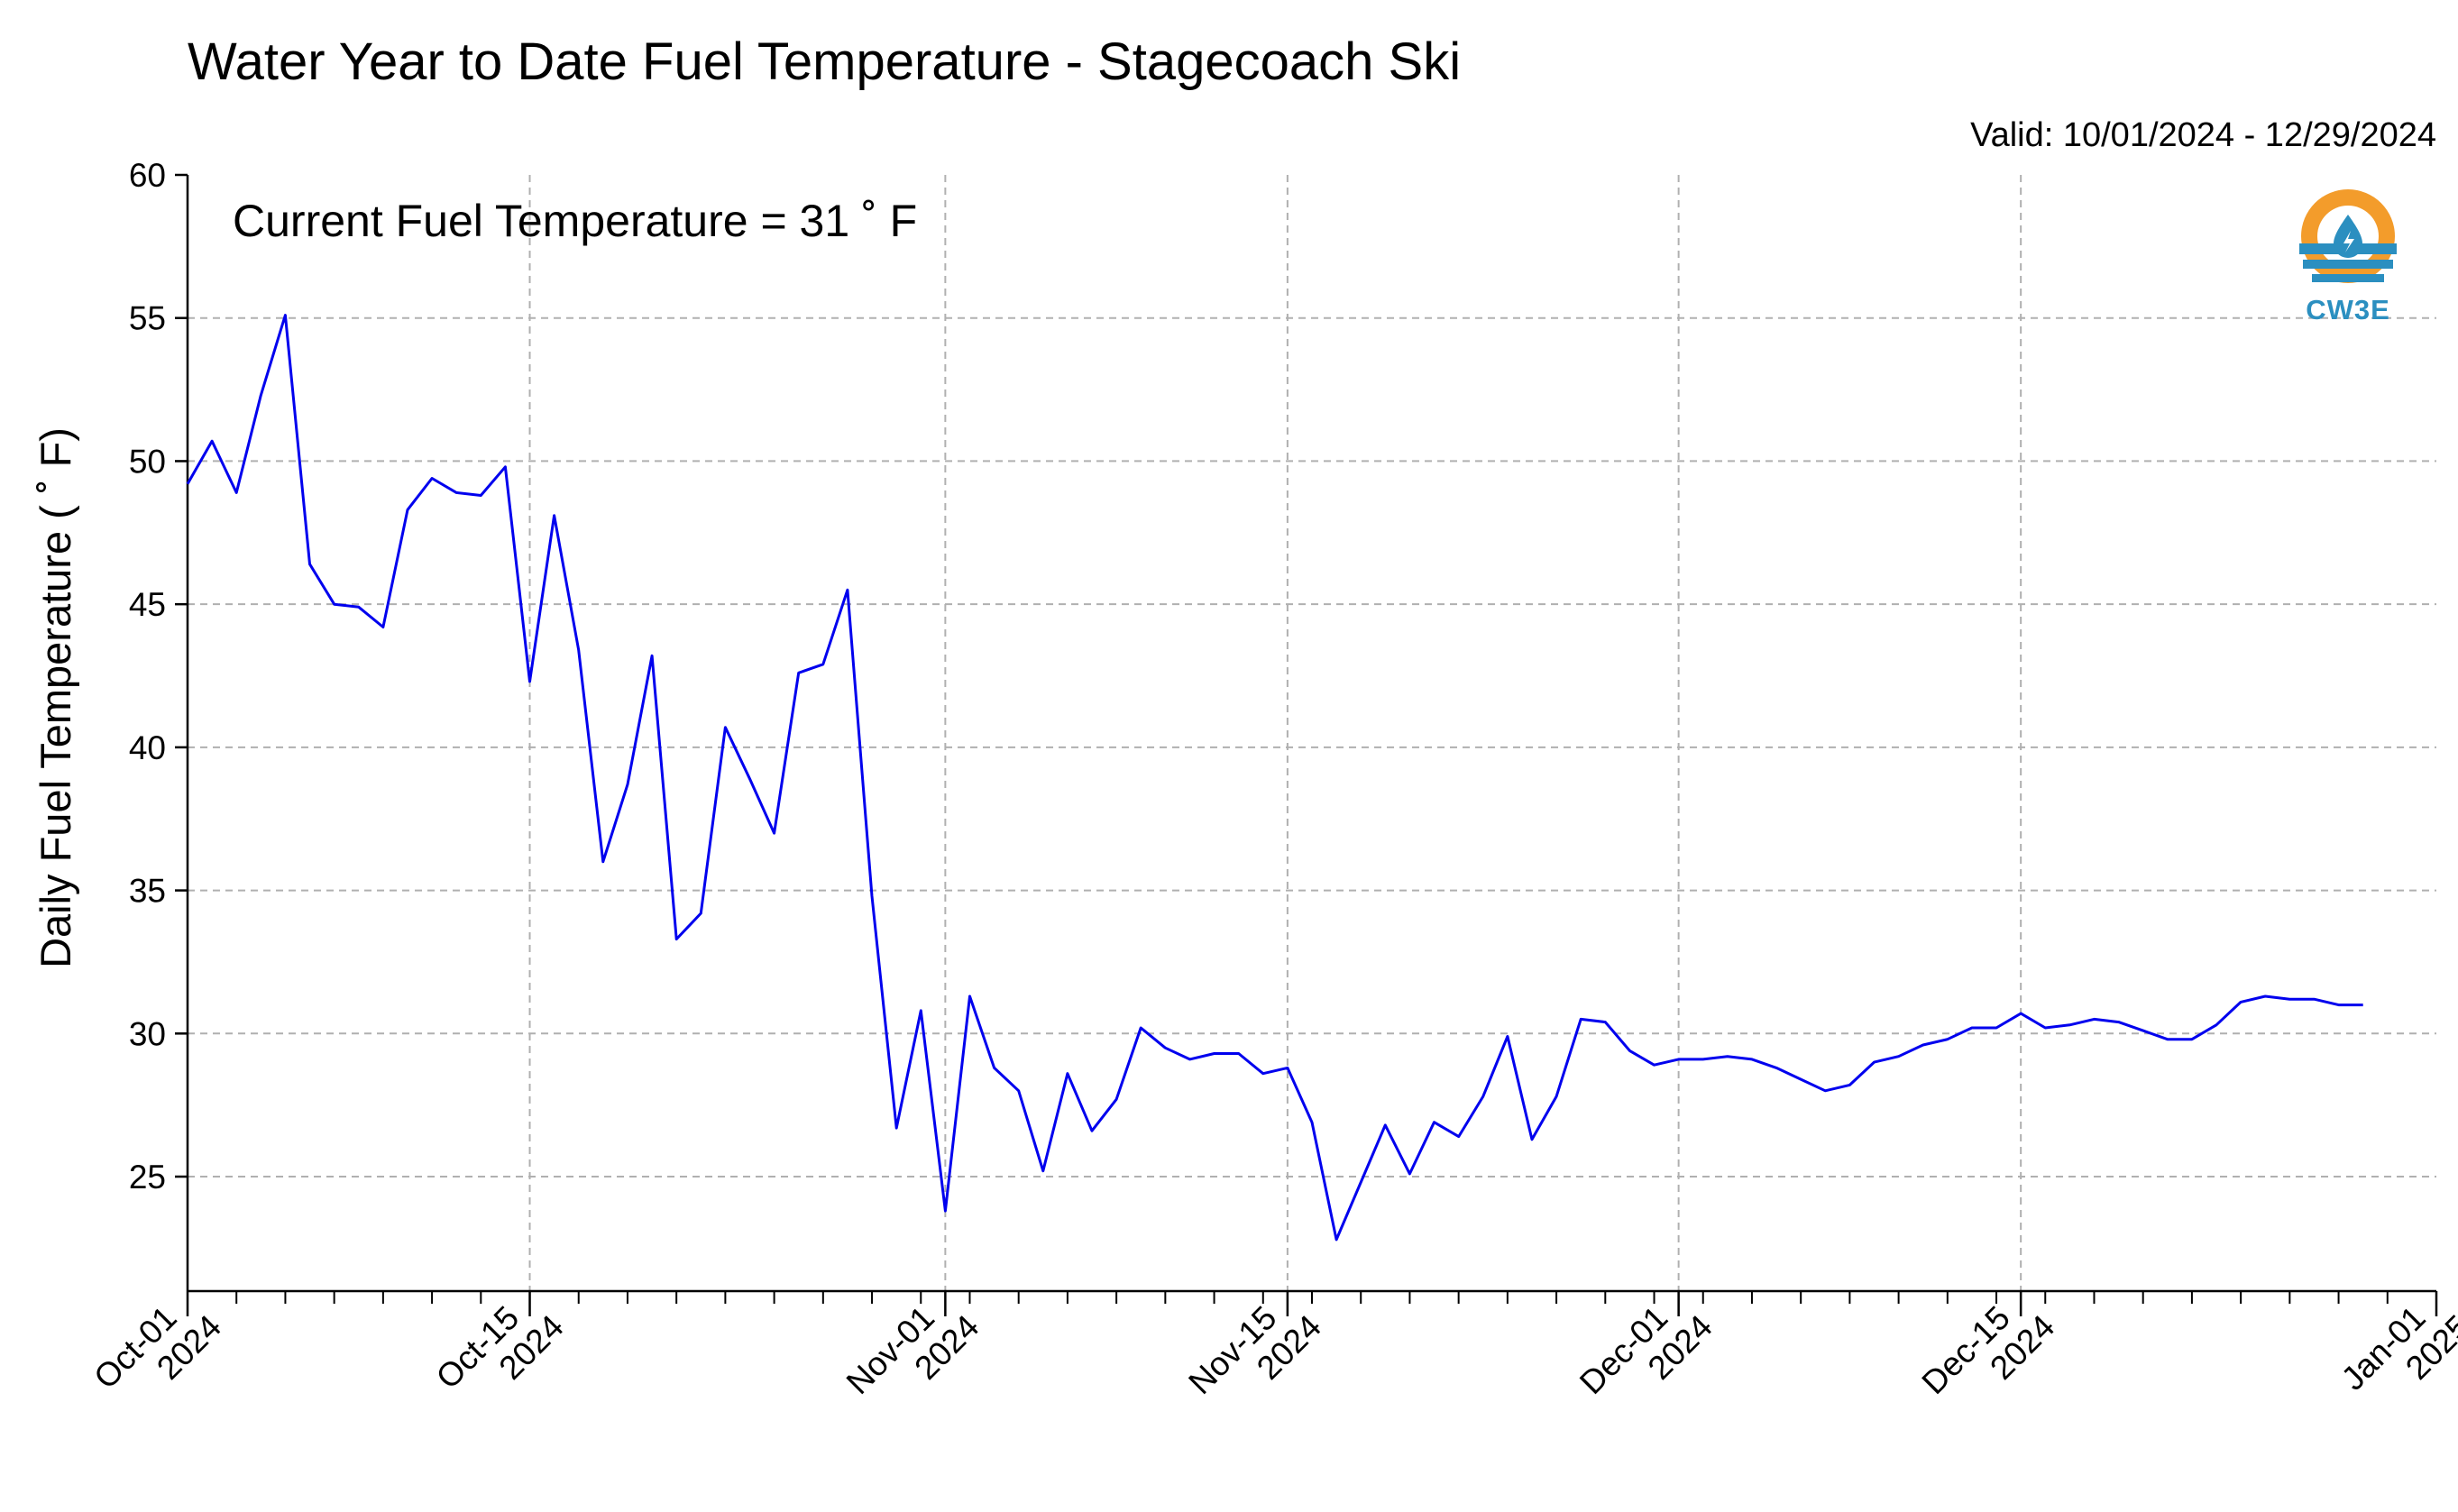 The width and height of the screenshot is (2458, 1512). I want to click on y-tick-label: 50, so click(147, 461).